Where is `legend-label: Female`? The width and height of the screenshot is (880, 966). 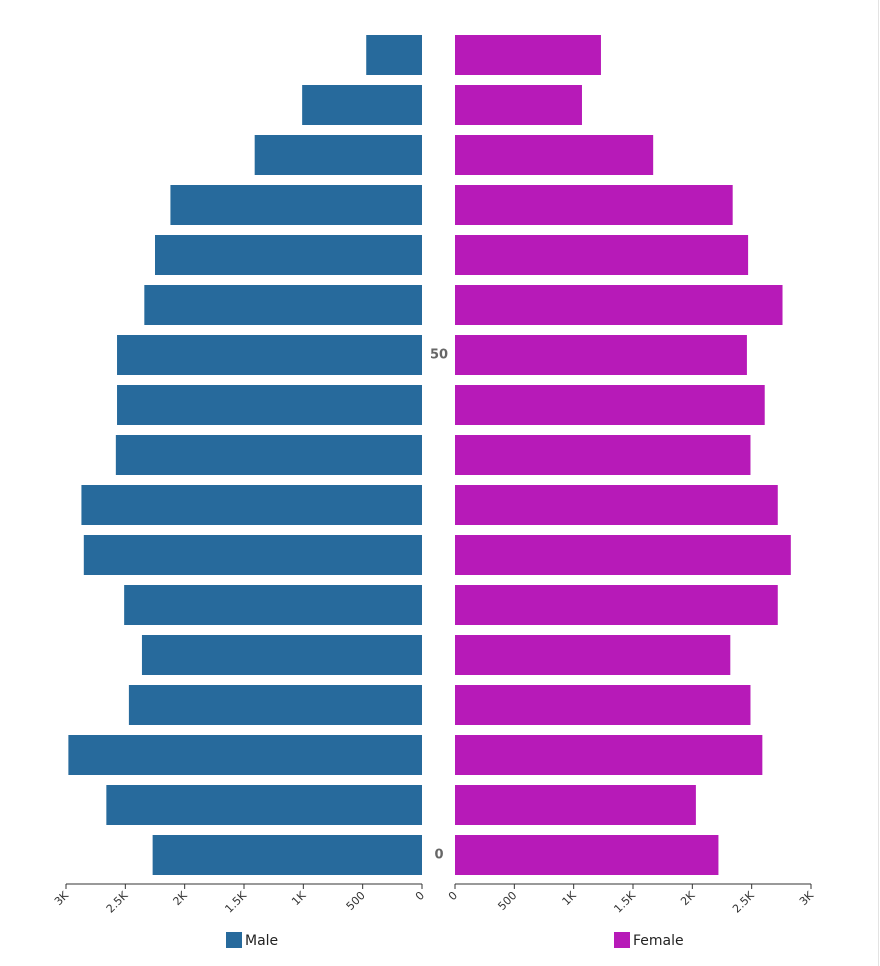
legend-label: Female is located at coordinates (658, 941).